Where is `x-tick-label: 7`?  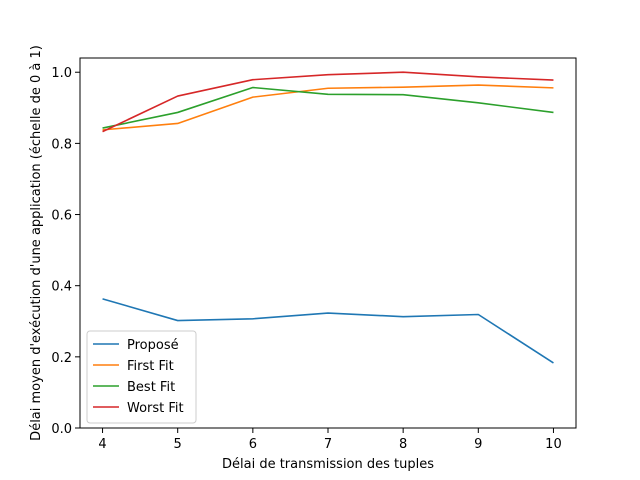 x-tick-label: 7 is located at coordinates (328, 444).